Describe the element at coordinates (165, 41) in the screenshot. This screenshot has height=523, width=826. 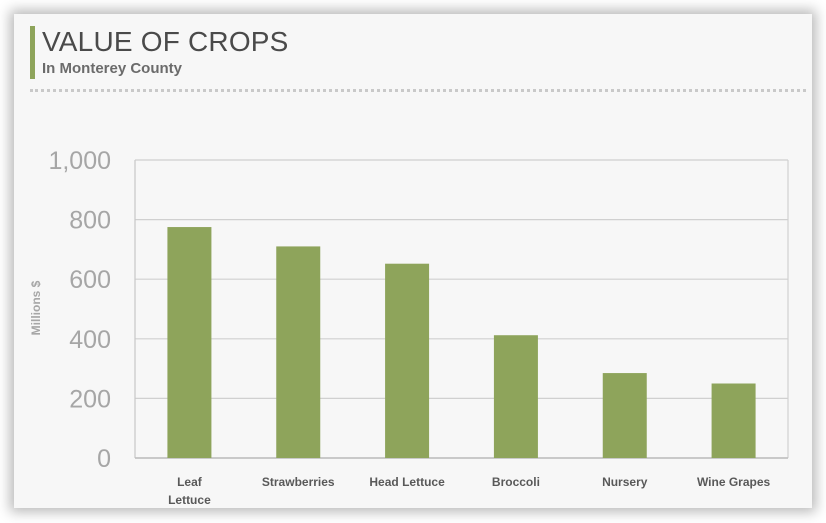
I see `chart-title: VALUE OF CROPS` at that location.